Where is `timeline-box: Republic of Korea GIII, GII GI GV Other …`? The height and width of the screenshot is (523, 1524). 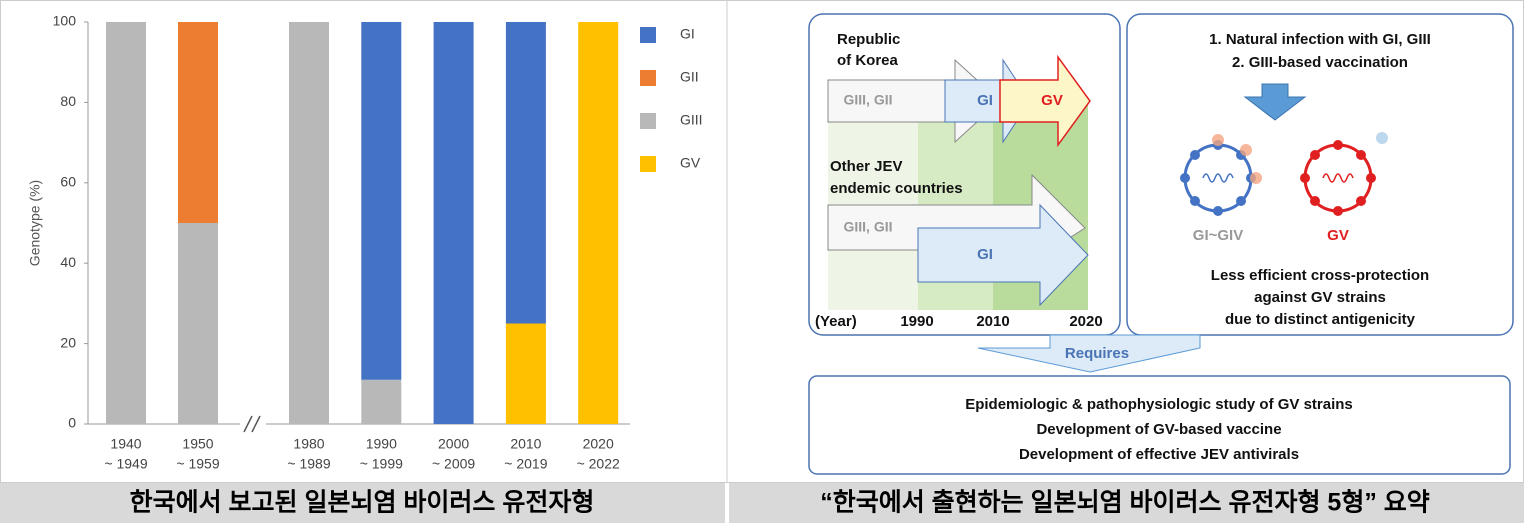 timeline-box: Republic of Korea GIII, GII GI GV Other … is located at coordinates (964, 174).